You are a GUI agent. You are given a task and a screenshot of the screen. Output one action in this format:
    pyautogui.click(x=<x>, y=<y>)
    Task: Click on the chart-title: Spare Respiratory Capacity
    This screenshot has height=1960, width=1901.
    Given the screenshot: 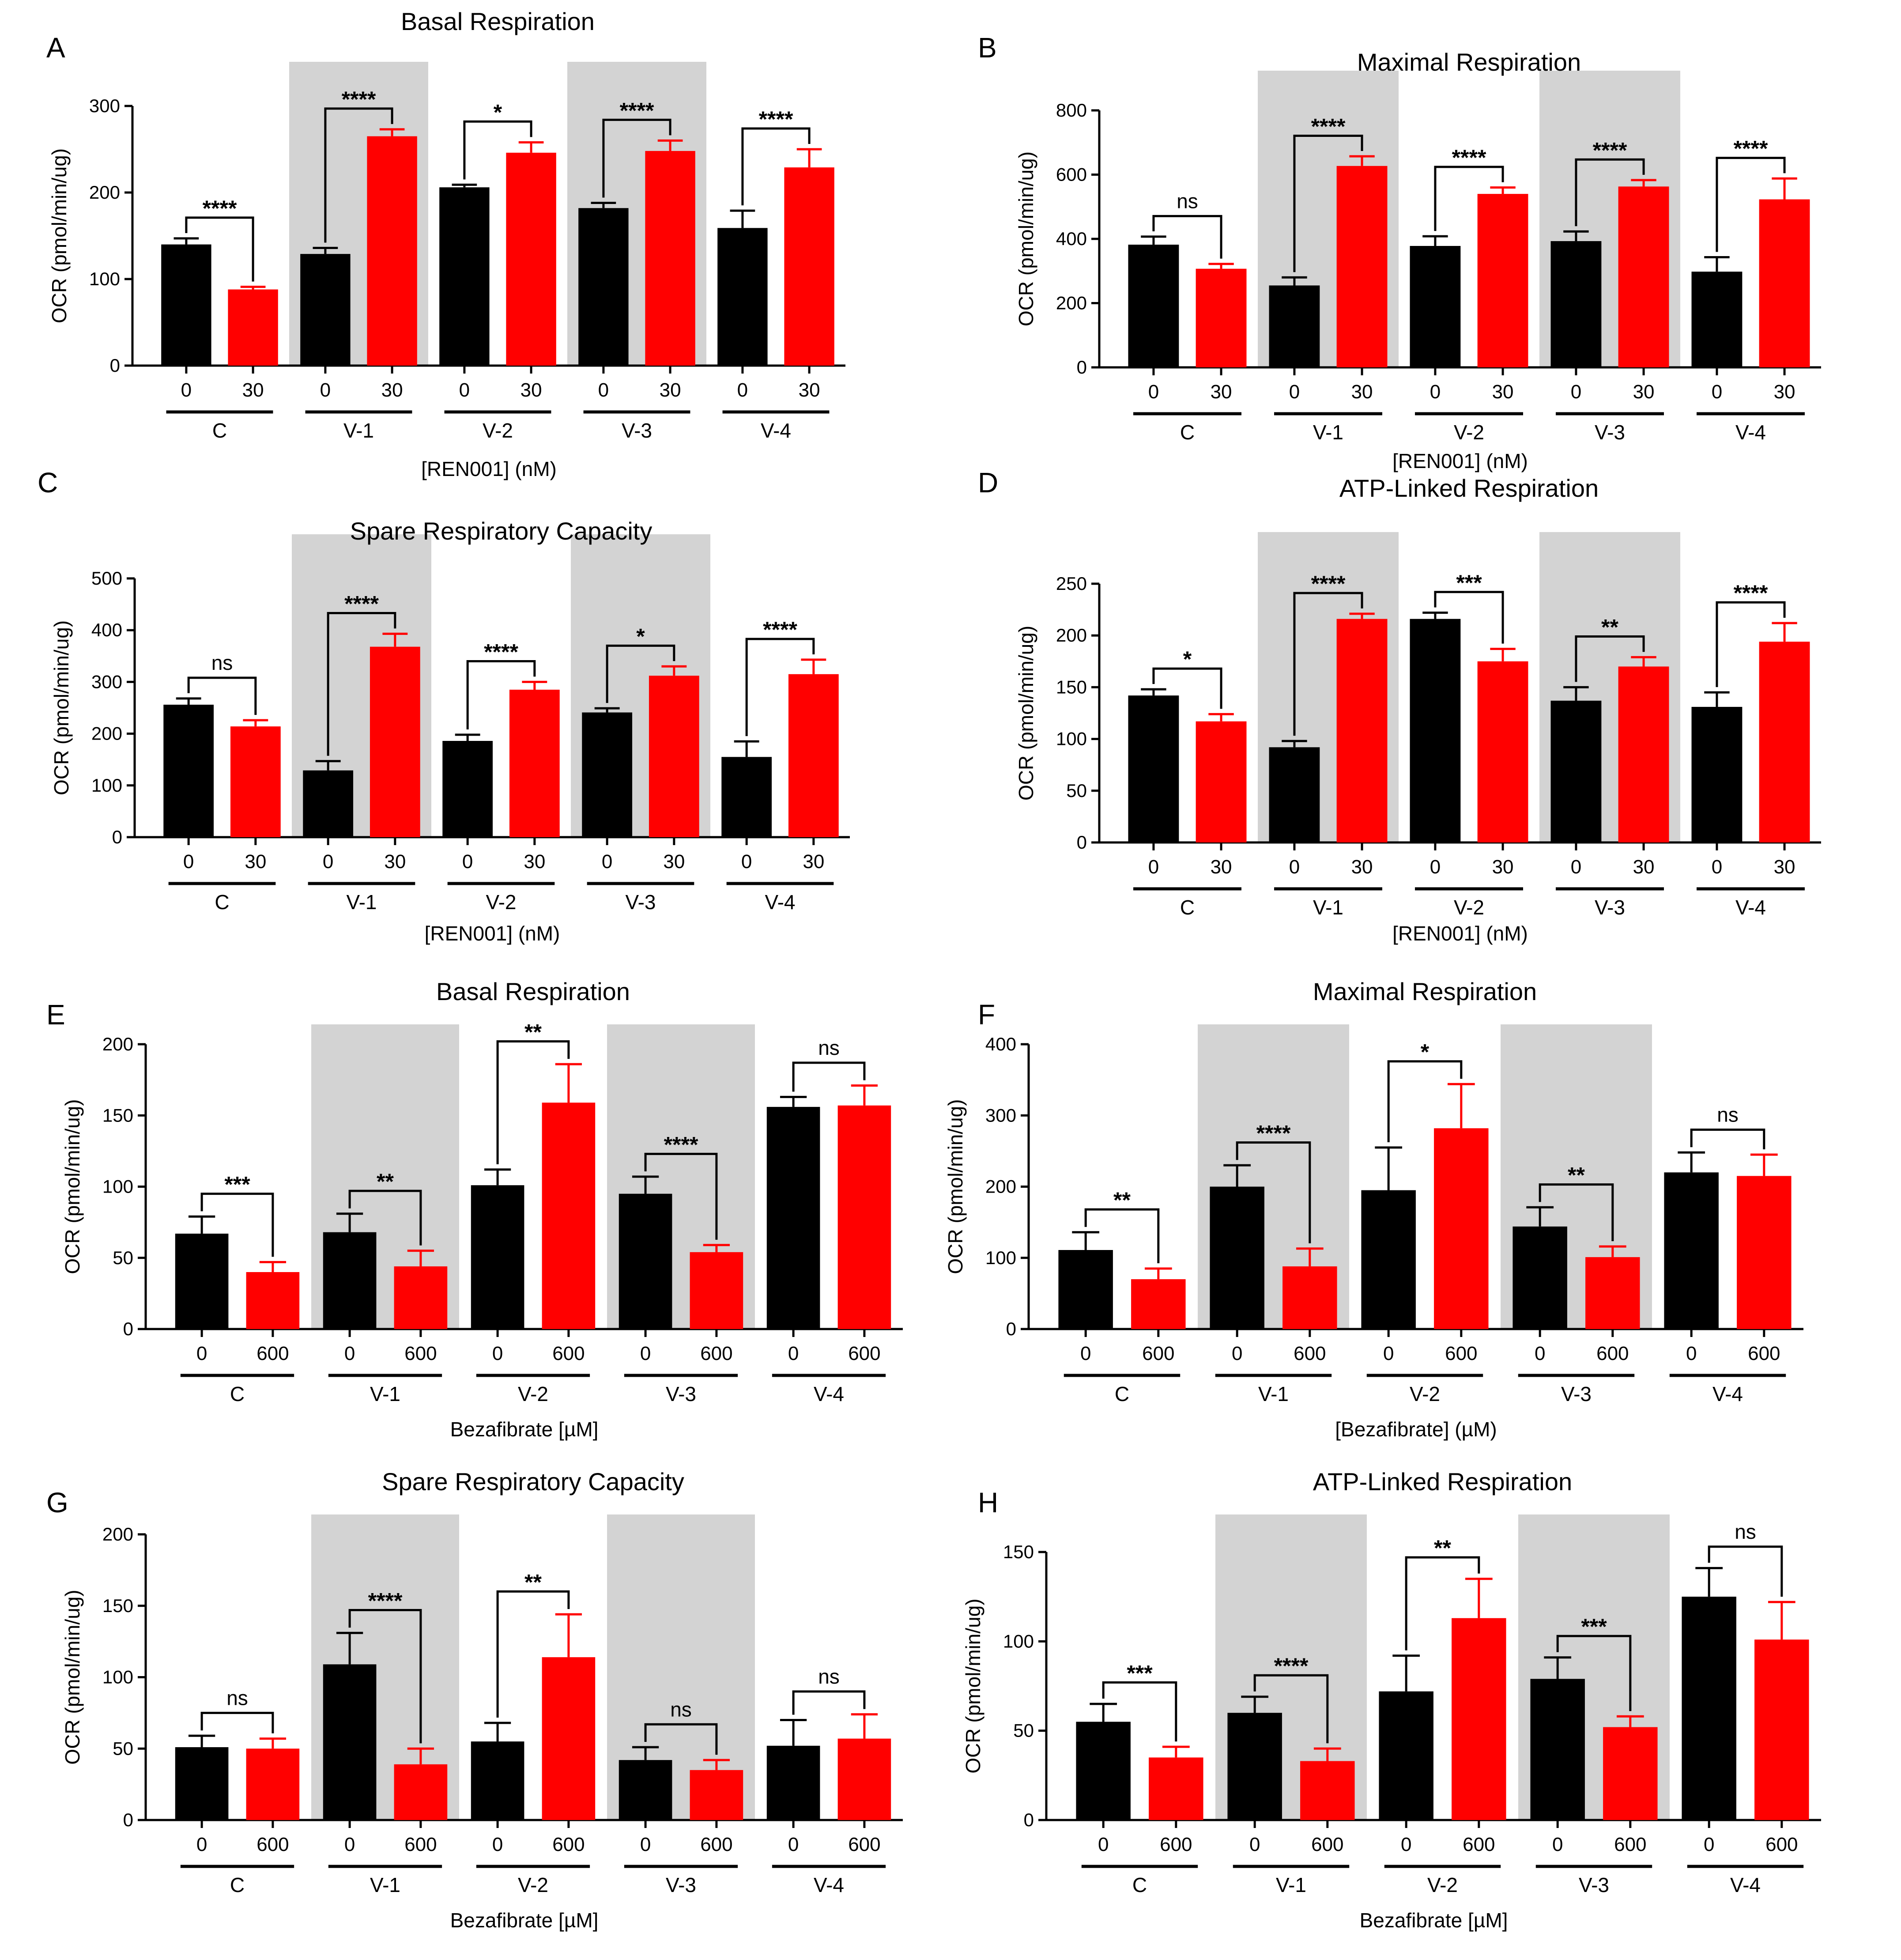 What is the action you would take?
    pyautogui.click(x=533, y=1481)
    